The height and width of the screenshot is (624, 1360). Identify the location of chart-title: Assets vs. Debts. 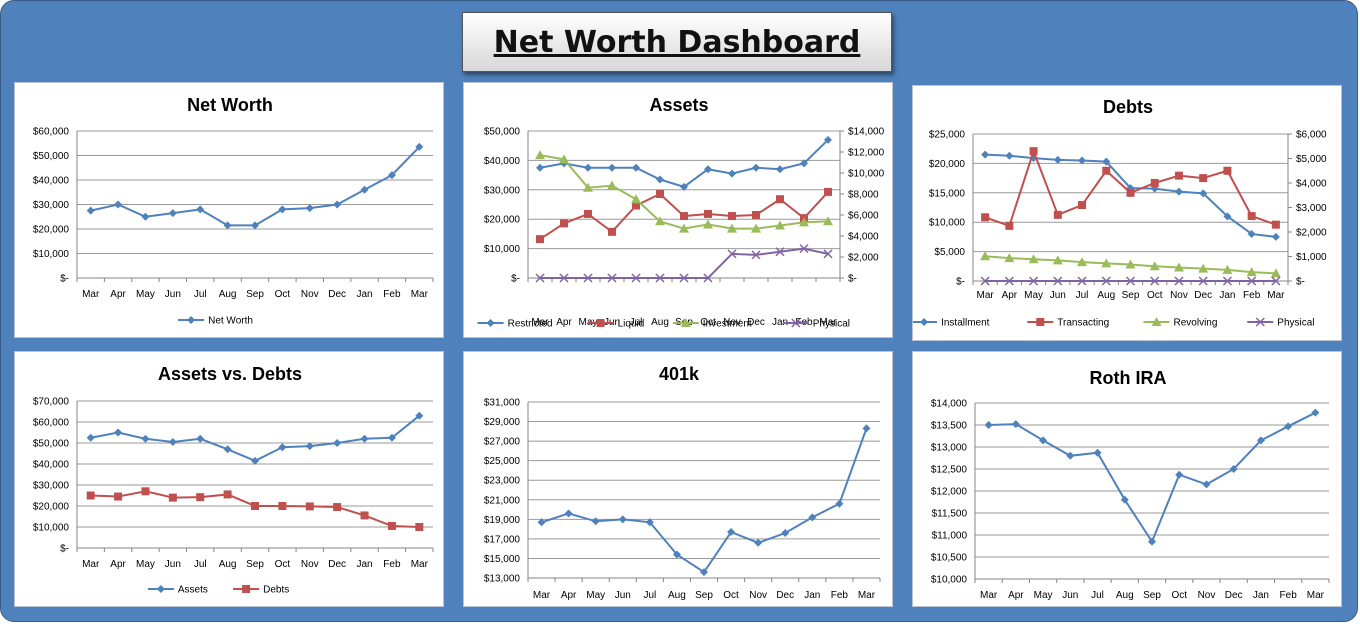
(230, 374).